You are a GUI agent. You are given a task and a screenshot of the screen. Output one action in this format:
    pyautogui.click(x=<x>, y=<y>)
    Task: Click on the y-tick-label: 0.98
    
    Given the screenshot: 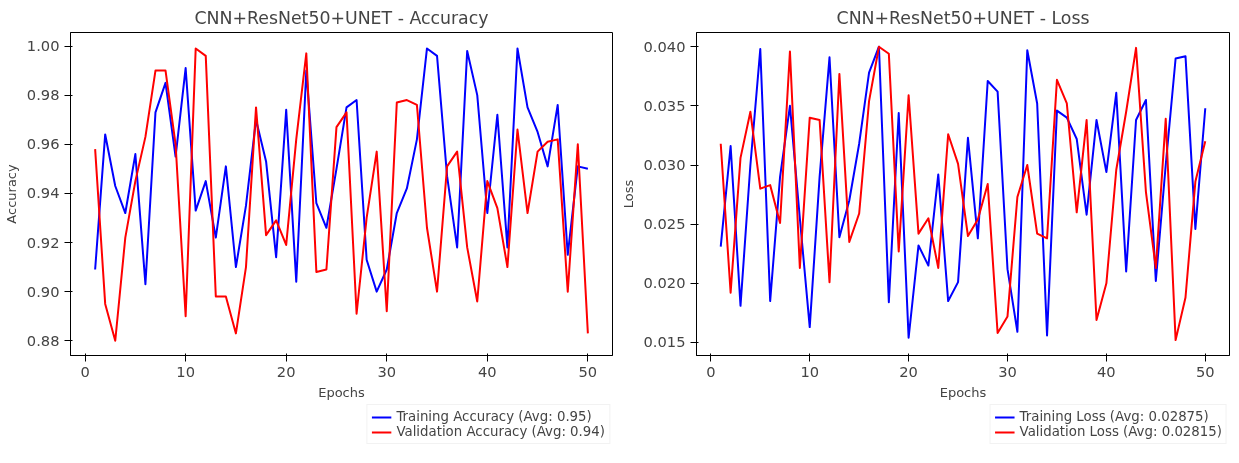 What is the action you would take?
    pyautogui.click(x=43, y=95)
    